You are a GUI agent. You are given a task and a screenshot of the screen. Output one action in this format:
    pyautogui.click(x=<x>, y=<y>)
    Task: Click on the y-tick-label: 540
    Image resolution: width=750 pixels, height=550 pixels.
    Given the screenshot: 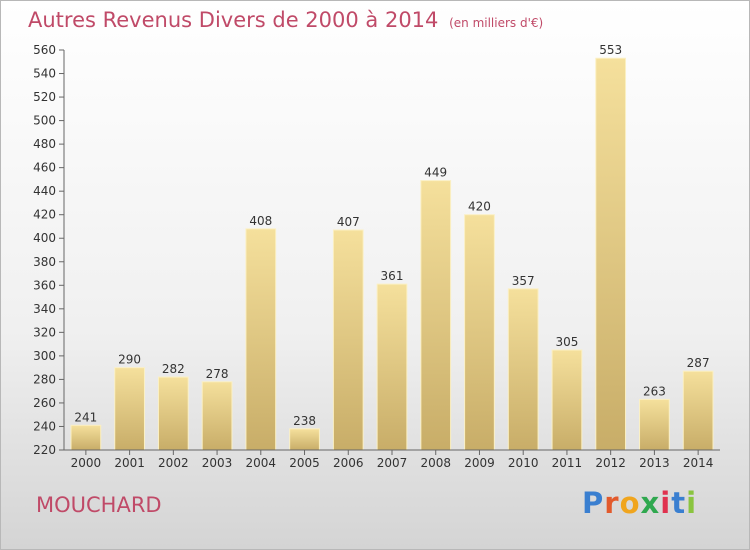 What is the action you would take?
    pyautogui.click(x=44, y=74)
    